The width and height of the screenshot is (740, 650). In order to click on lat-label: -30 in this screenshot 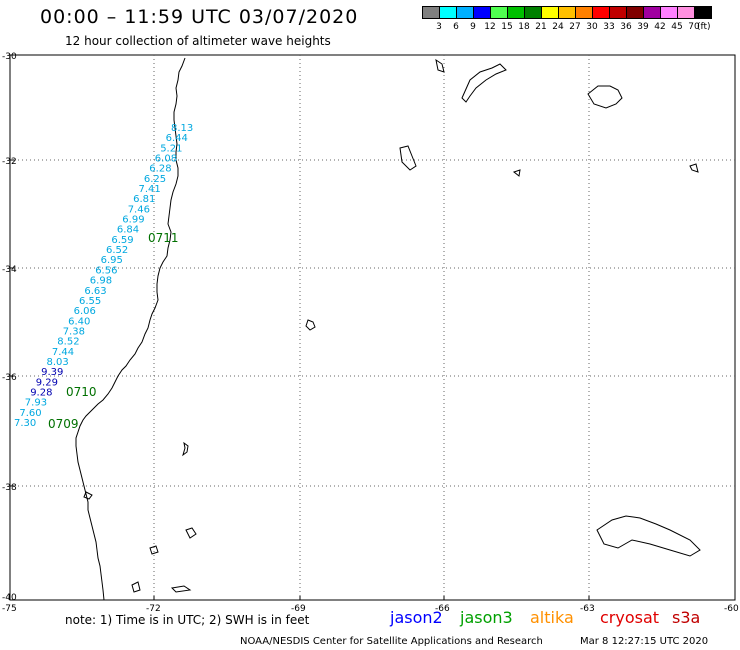, I will do `click(9, 57)`.